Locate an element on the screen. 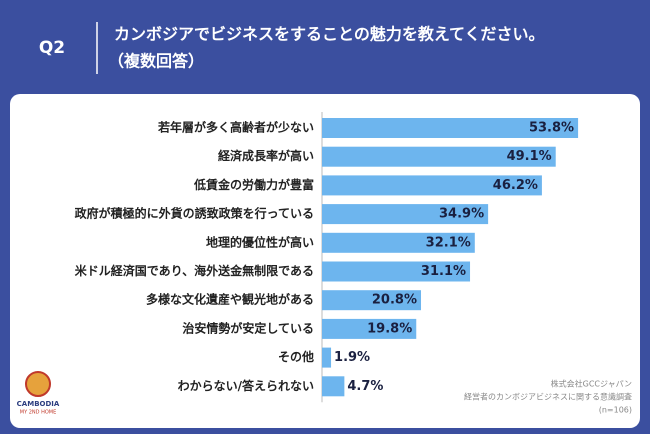  source: 経営者のカンボジアビジネスに関する意識調査 is located at coordinates (548, 397).